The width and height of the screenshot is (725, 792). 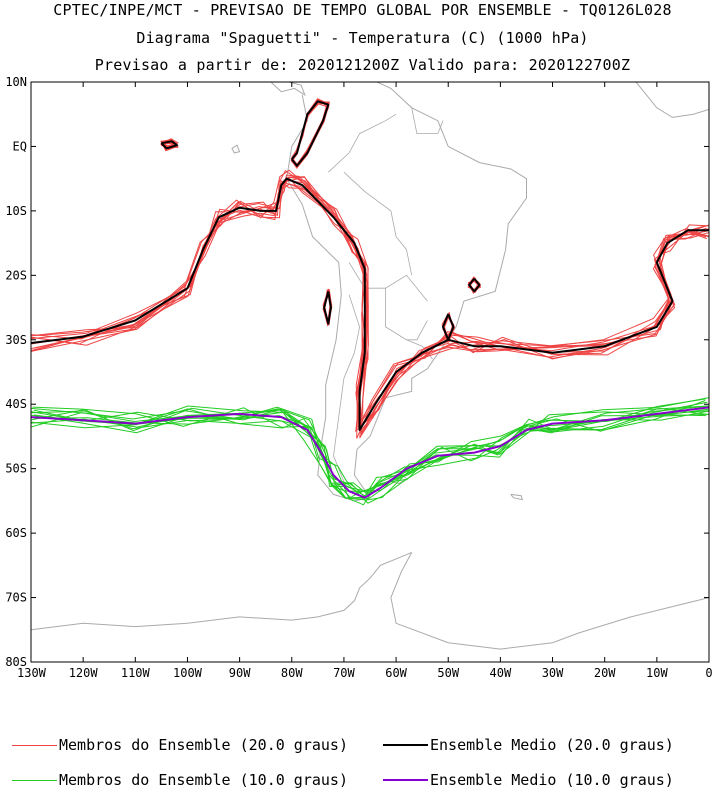 What do you see at coordinates (552, 745) in the screenshot?
I see `legend-mean20-label: Ensemble Medio (20.0 graus)` at bounding box center [552, 745].